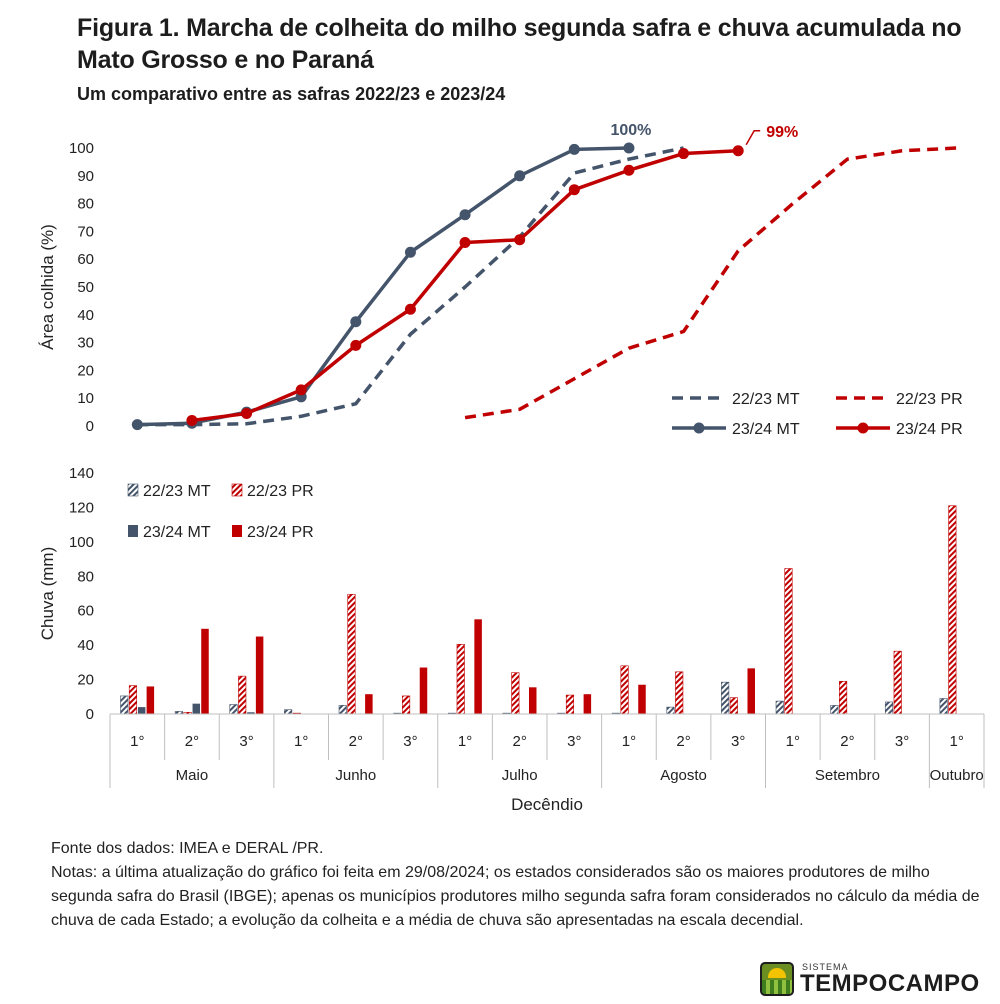  Describe the element at coordinates (520, 775) in the screenshot. I see `month-label: Julho` at that location.